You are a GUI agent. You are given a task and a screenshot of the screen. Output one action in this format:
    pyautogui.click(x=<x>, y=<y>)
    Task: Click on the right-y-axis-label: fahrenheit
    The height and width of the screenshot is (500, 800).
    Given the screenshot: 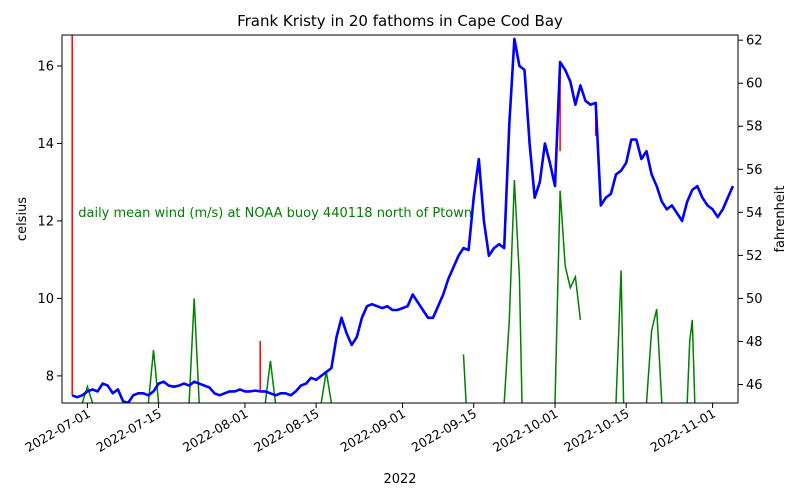 What is the action you would take?
    pyautogui.click(x=780, y=218)
    